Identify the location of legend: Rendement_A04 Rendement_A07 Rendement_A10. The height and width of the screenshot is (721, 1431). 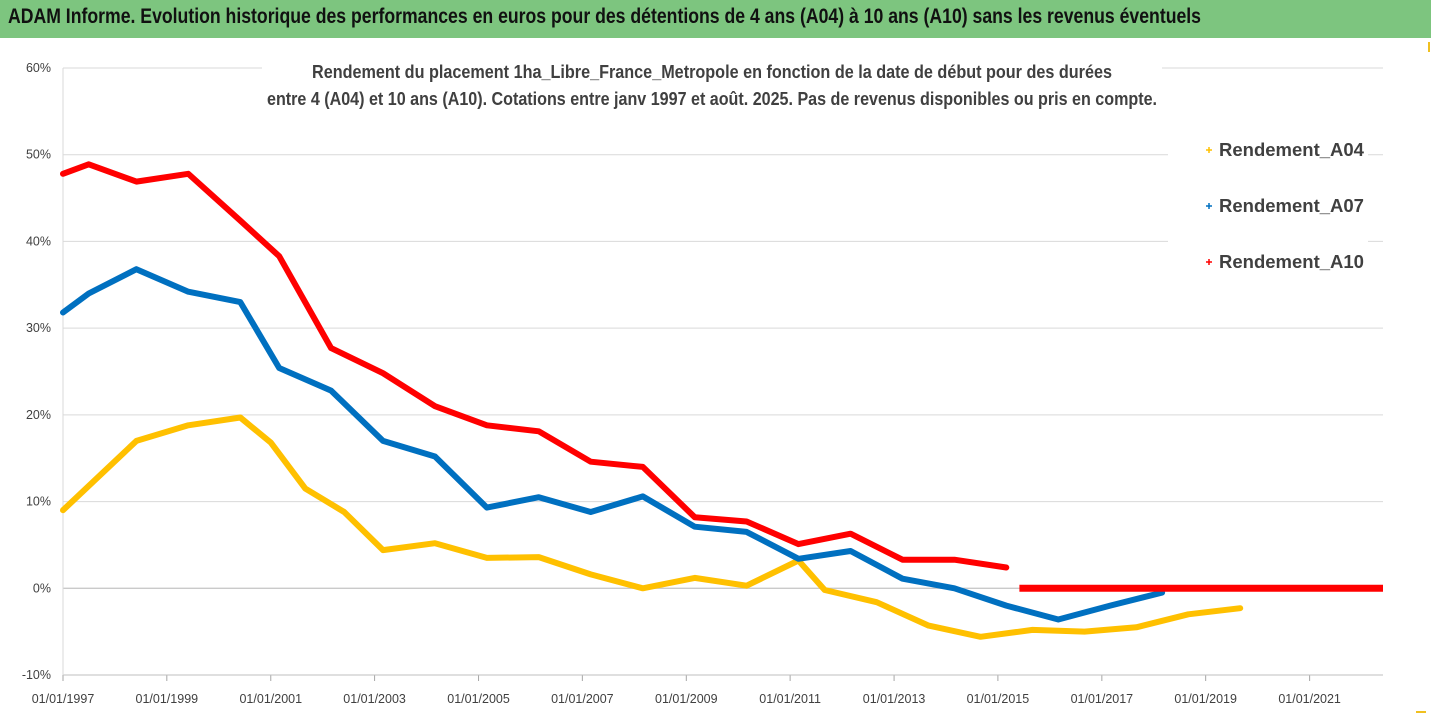
(1285, 205).